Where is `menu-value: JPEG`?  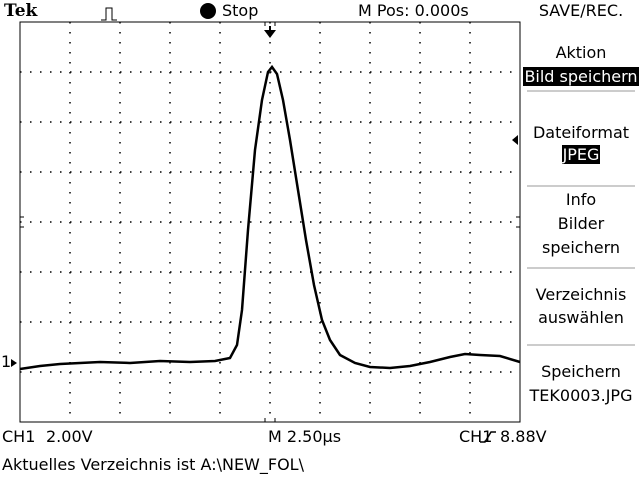 menu-value: JPEG is located at coordinates (581, 155).